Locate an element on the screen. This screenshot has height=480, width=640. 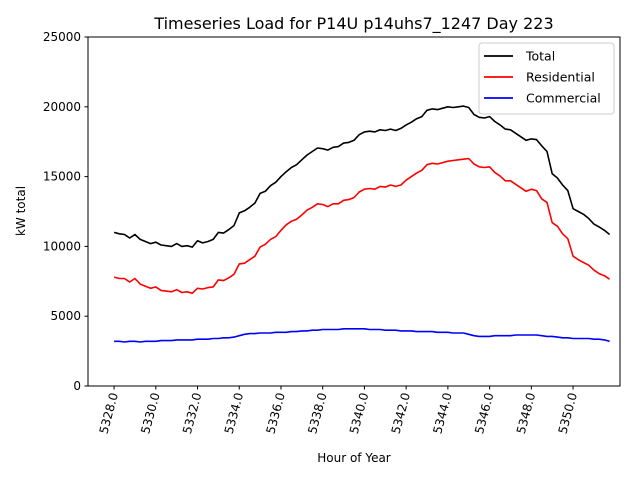
y-tick-label: 20000 is located at coordinates (62, 107).